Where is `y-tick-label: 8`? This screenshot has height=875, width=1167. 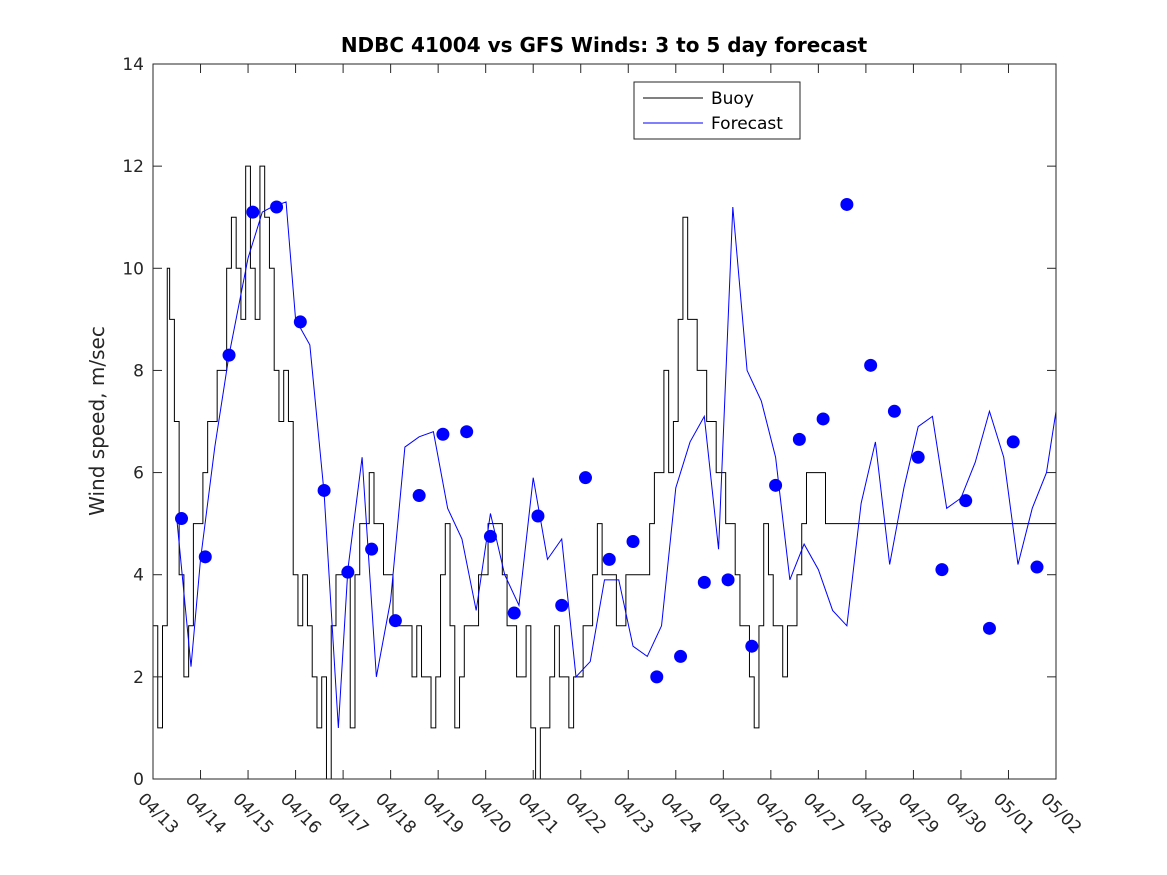
y-tick-label: 8 is located at coordinates (138, 371).